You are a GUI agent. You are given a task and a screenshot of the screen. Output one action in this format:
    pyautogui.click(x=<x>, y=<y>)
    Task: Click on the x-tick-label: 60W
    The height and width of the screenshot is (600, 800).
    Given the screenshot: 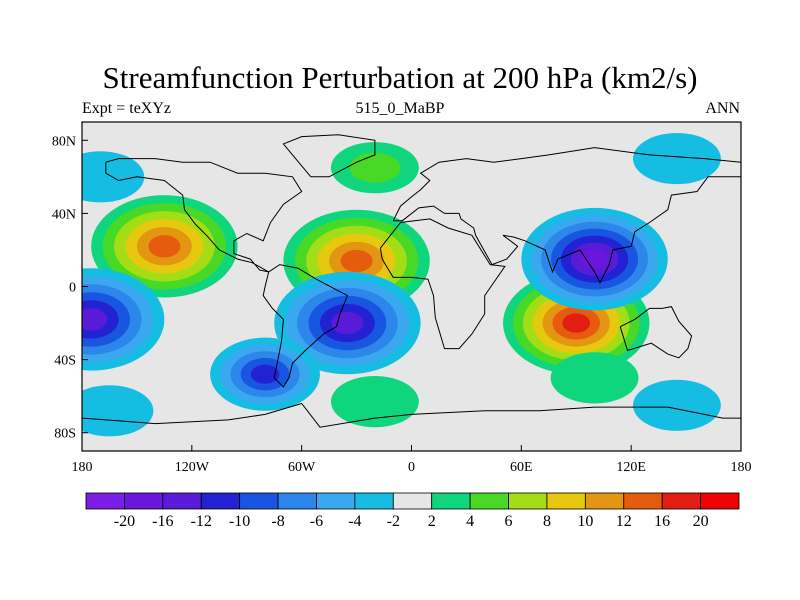 What is the action you would take?
    pyautogui.click(x=302, y=467)
    